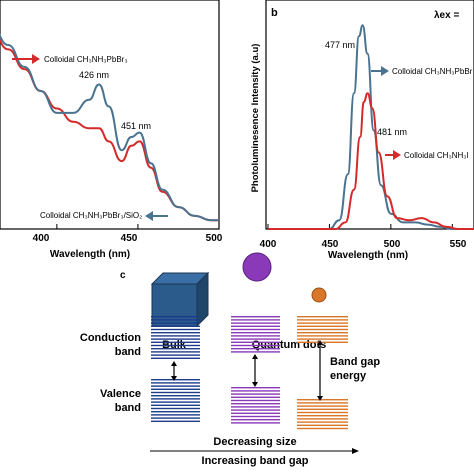  I want to click on tick-label-500-a: 500, so click(214, 238).